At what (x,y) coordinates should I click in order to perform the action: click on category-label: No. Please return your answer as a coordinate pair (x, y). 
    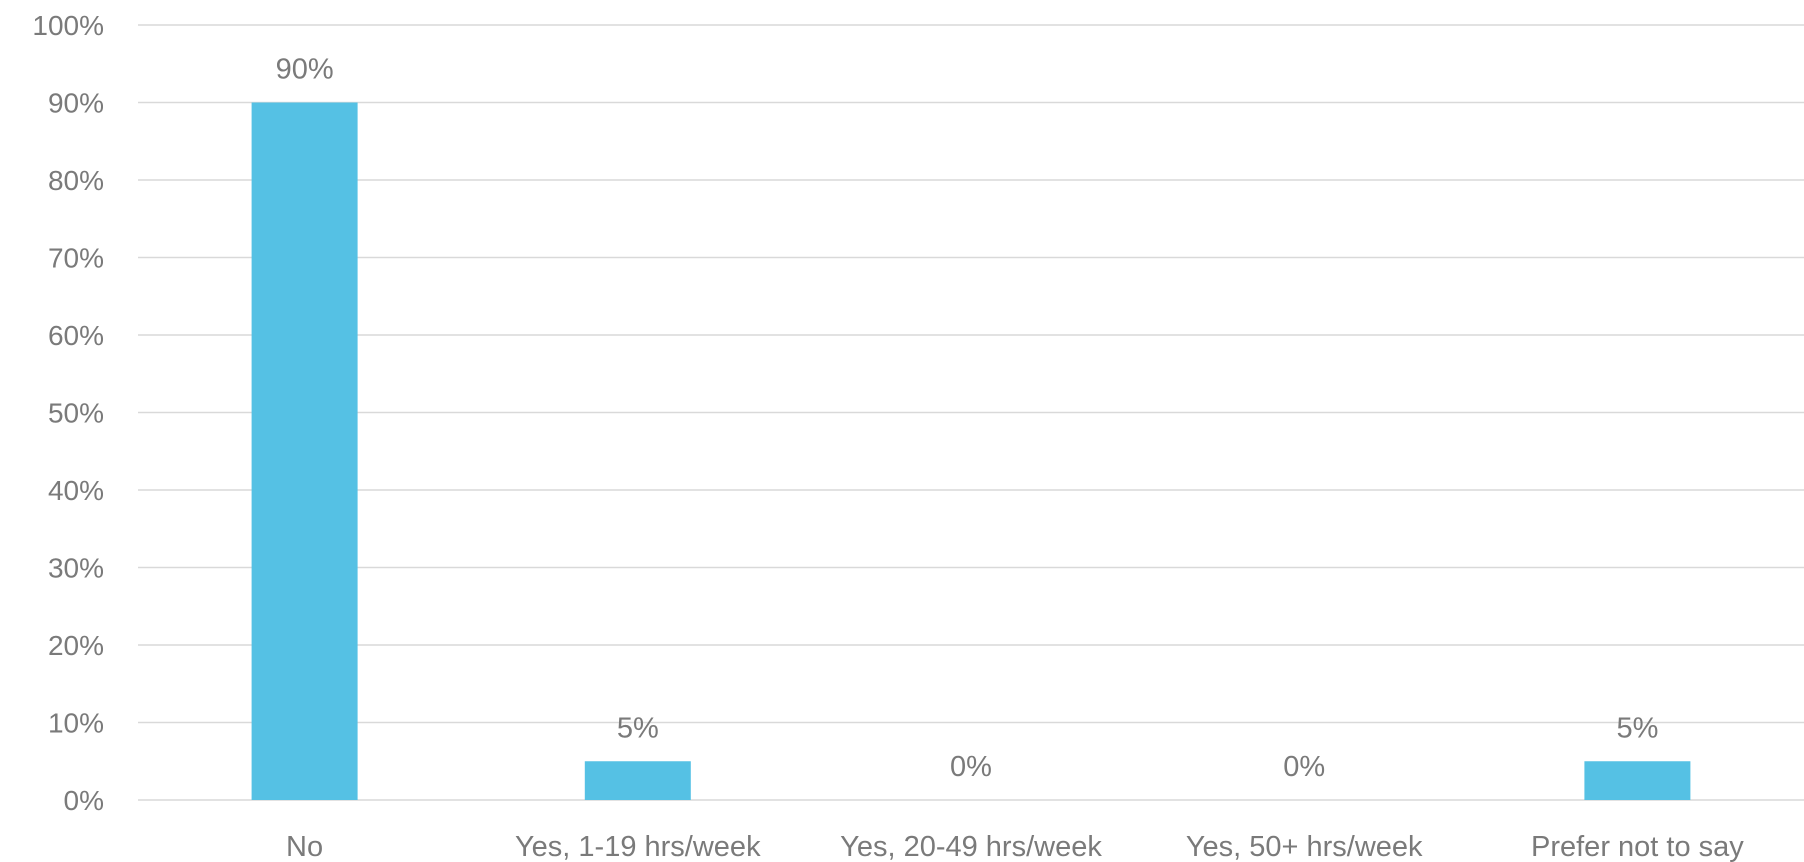
    Looking at the image, I should click on (304, 846).